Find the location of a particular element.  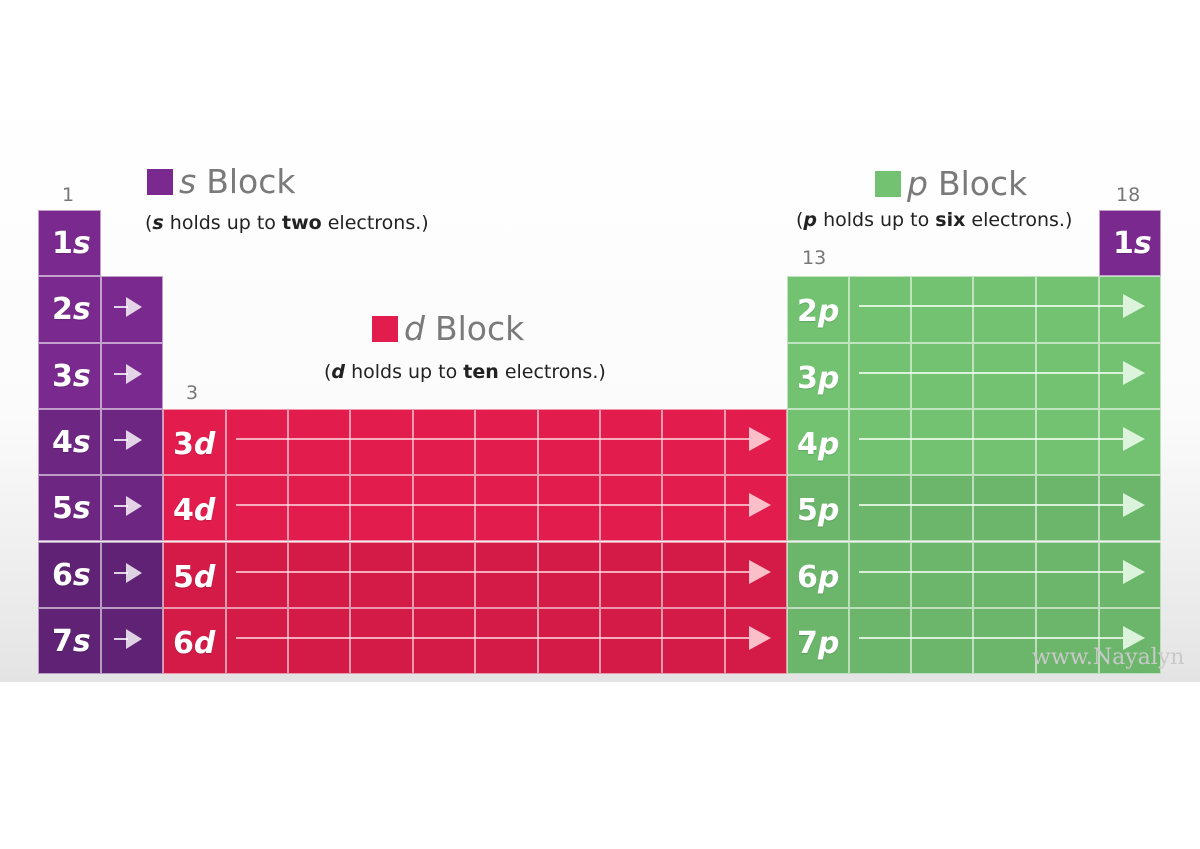

s-orbital-label: 4s is located at coordinates (71, 442).